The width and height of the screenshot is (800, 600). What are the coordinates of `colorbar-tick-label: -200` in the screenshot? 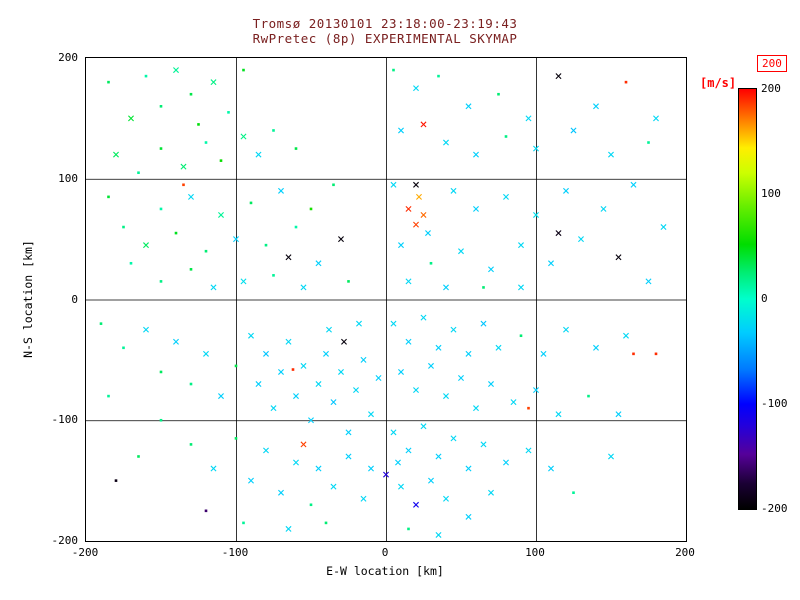 It's located at (774, 508).